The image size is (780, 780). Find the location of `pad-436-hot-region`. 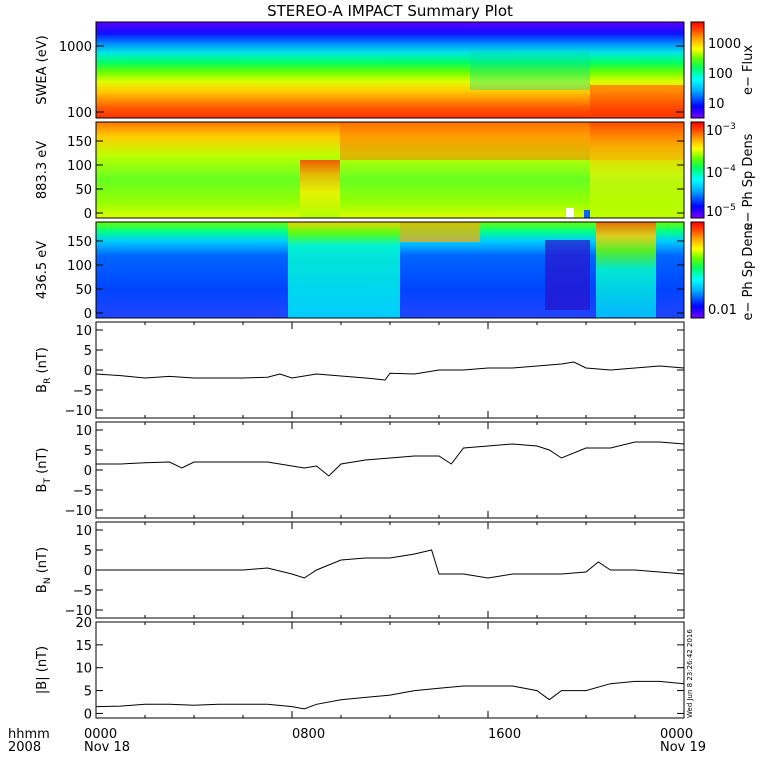

pad-436-hot-region is located at coordinates (440, 232).